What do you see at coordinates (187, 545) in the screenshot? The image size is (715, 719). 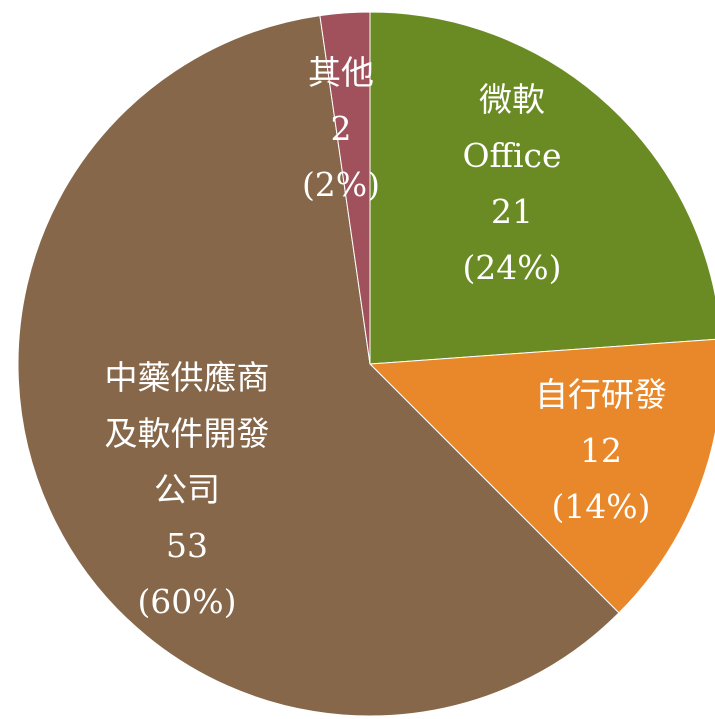 I see `slice-value: 53` at bounding box center [187, 545].